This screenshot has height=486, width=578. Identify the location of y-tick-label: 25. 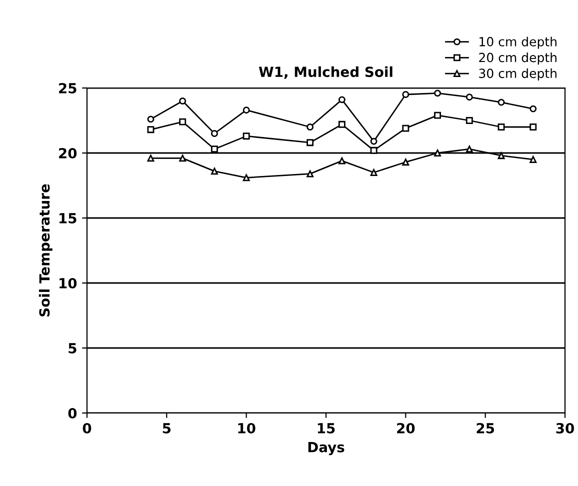
(67, 88).